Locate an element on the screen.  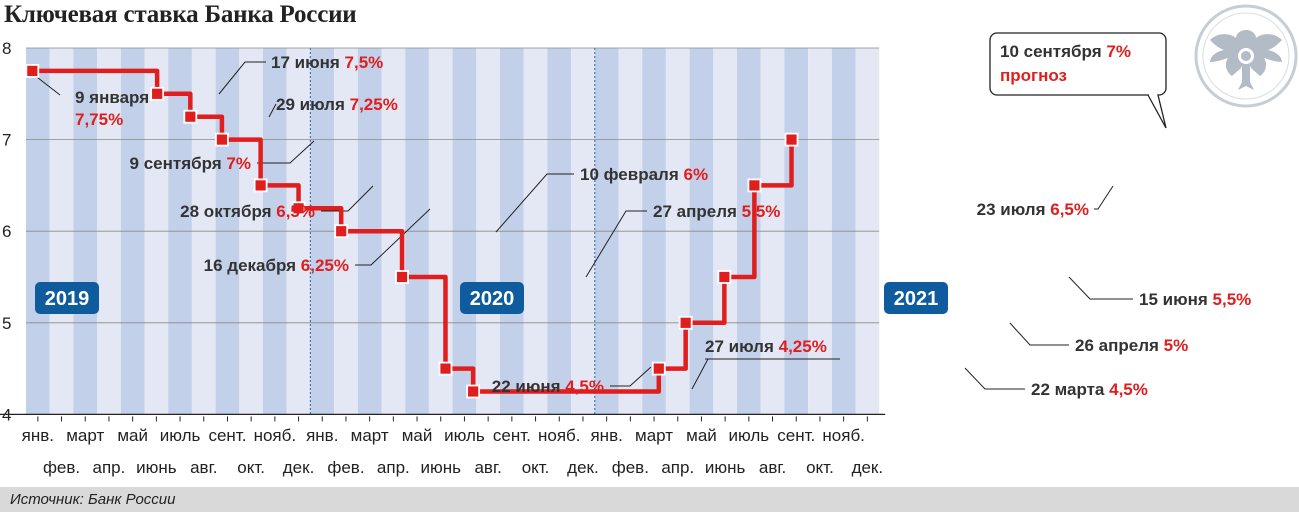
annotation-value: 7,25% is located at coordinates (374, 104).